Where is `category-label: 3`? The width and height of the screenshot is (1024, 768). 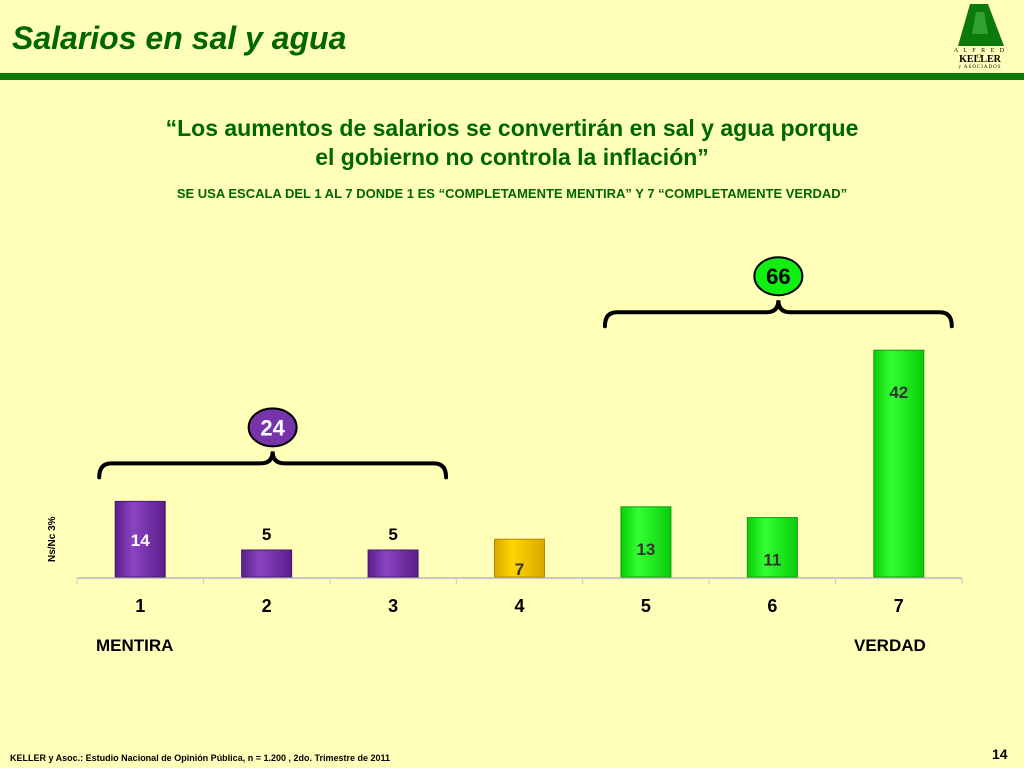
category-label: 3 is located at coordinates (393, 606).